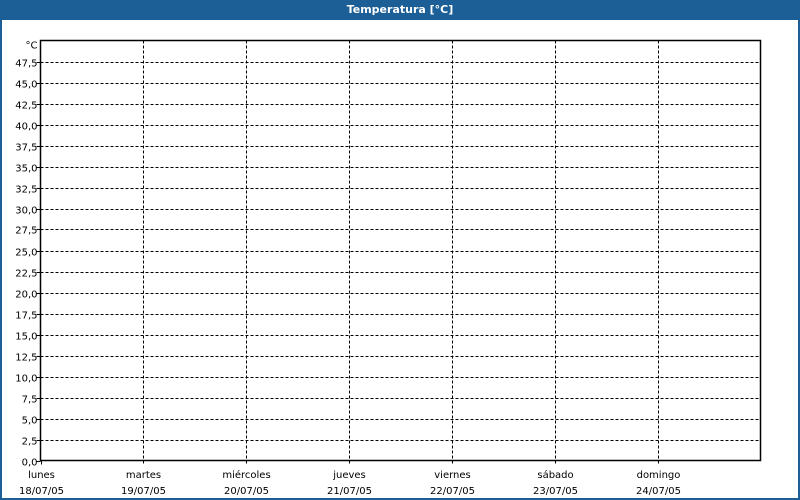  Describe the element at coordinates (26, 127) in the screenshot. I see `y-tick-label: 40,0` at that location.